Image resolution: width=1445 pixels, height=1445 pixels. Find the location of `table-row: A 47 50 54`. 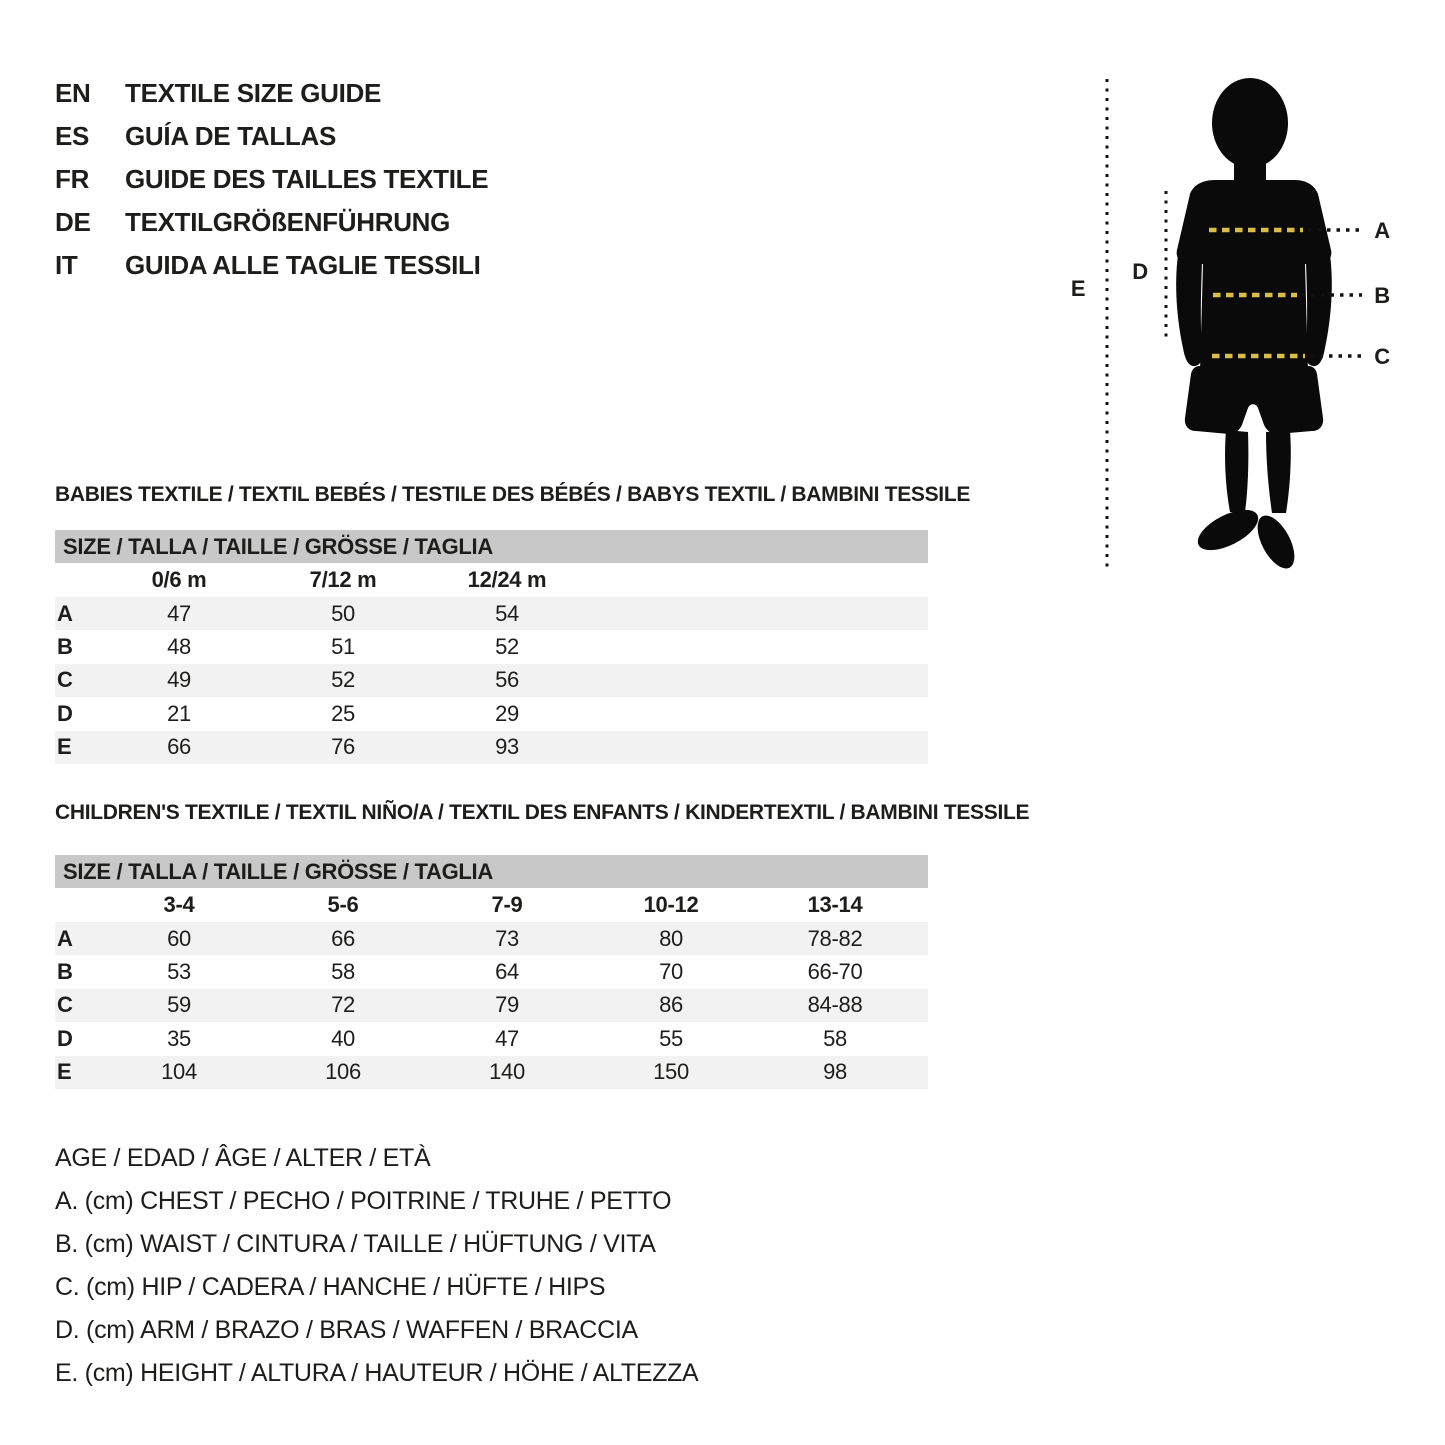

table-row: A 47 50 54 is located at coordinates (491, 614).